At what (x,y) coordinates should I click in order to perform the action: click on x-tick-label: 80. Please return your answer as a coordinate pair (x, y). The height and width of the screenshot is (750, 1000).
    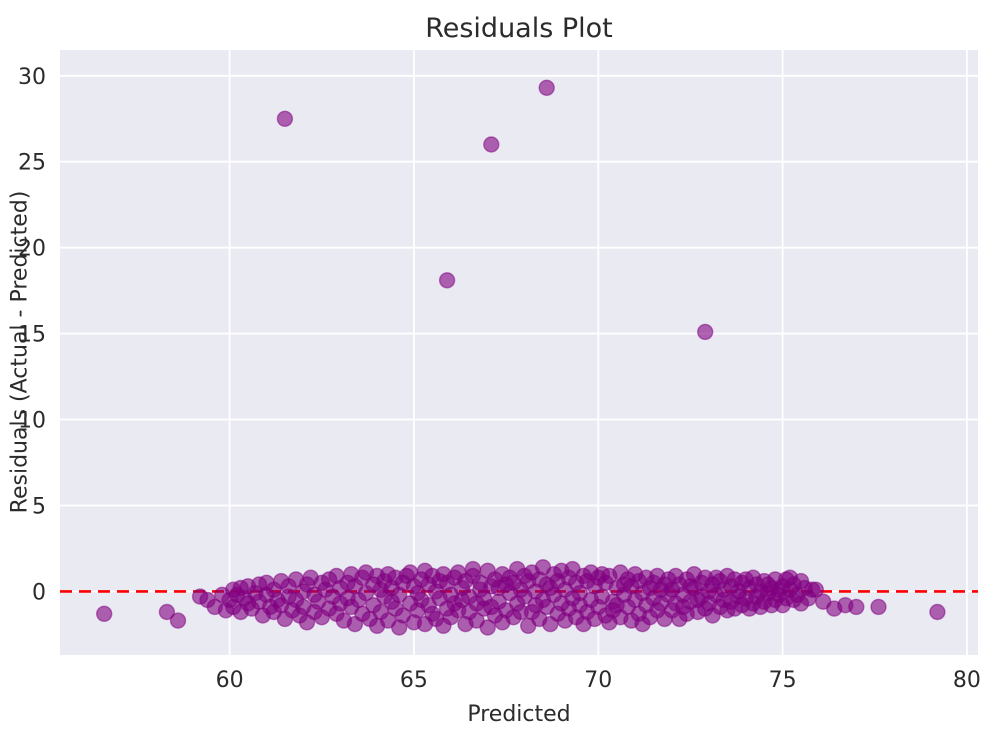
    Looking at the image, I should click on (967, 680).